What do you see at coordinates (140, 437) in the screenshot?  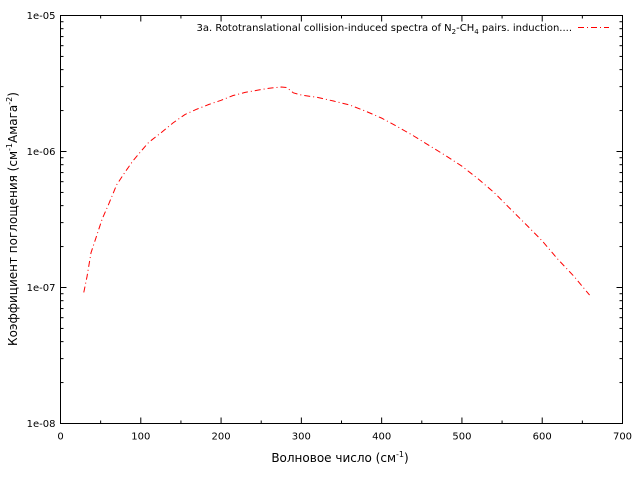 I see `x-tick-label: 100` at bounding box center [140, 437].